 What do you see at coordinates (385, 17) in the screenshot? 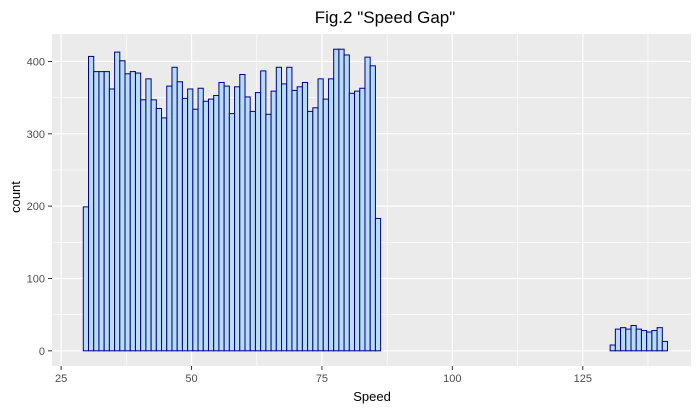
I see `chart-title: Fig.2 "Speed Gap"` at bounding box center [385, 17].